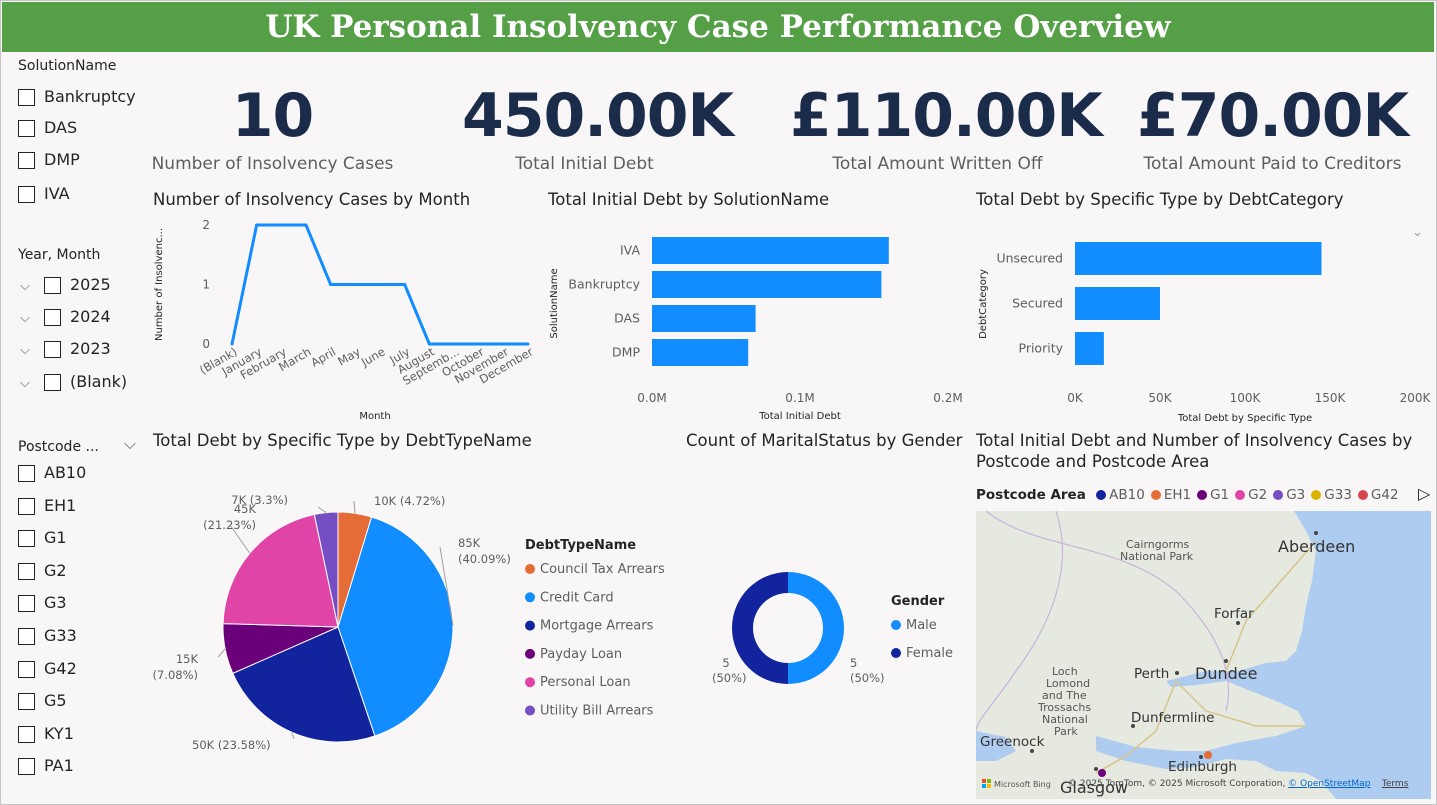 The height and width of the screenshot is (805, 1437). Describe the element at coordinates (47, 127) in the screenshot. I see `slicer-item-das: DAS` at that location.